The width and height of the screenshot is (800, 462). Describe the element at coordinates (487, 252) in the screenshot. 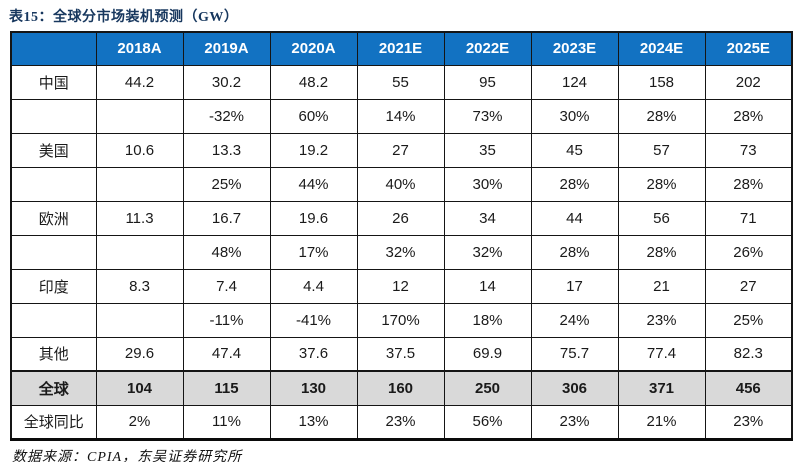

I see `table-cell: 32%` at that location.